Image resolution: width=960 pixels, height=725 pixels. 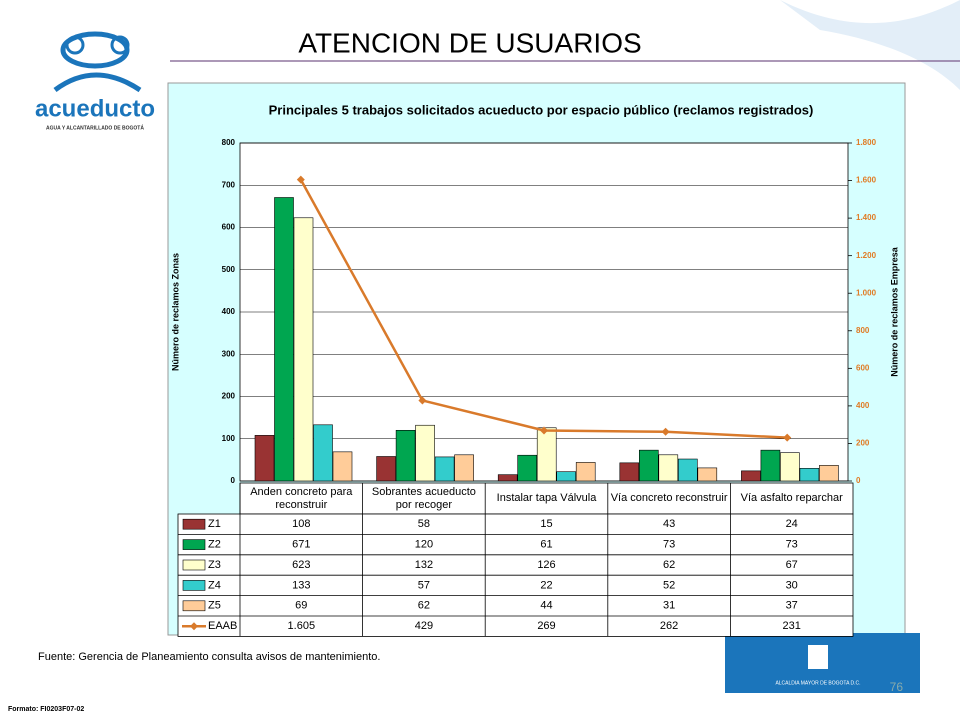 What do you see at coordinates (863, 405) in the screenshot?
I see `y2-tick-label: 400` at bounding box center [863, 405].